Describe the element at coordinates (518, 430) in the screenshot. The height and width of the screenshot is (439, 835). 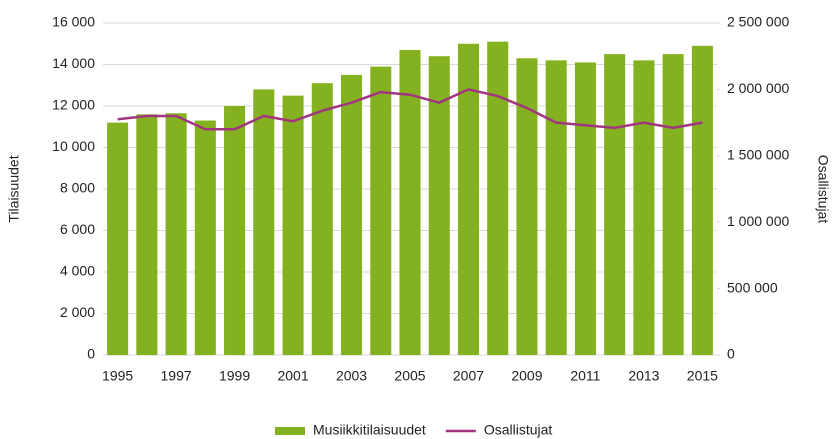
I see `legend-label: Osallistujat` at that location.